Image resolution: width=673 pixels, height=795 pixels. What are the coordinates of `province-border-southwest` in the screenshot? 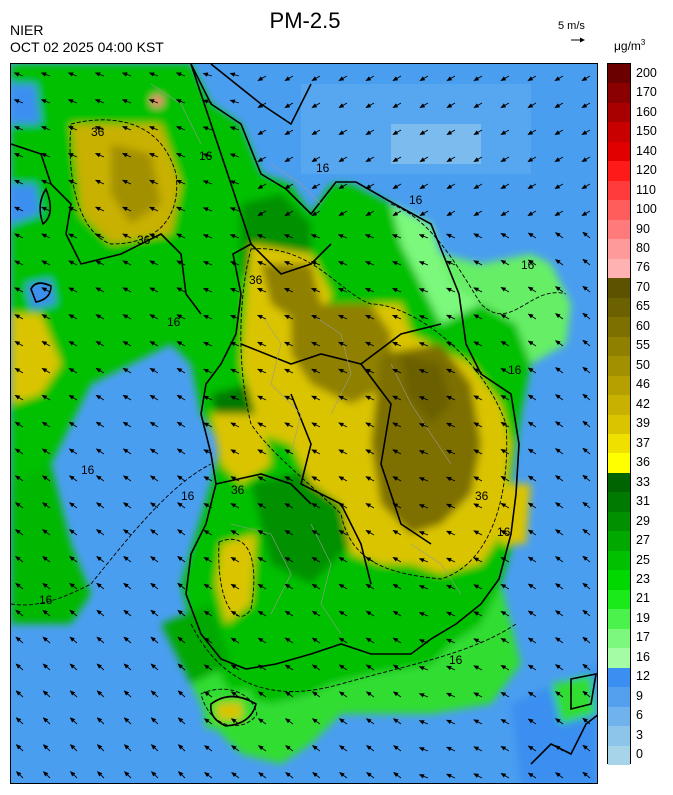 It's located at (263, 489).